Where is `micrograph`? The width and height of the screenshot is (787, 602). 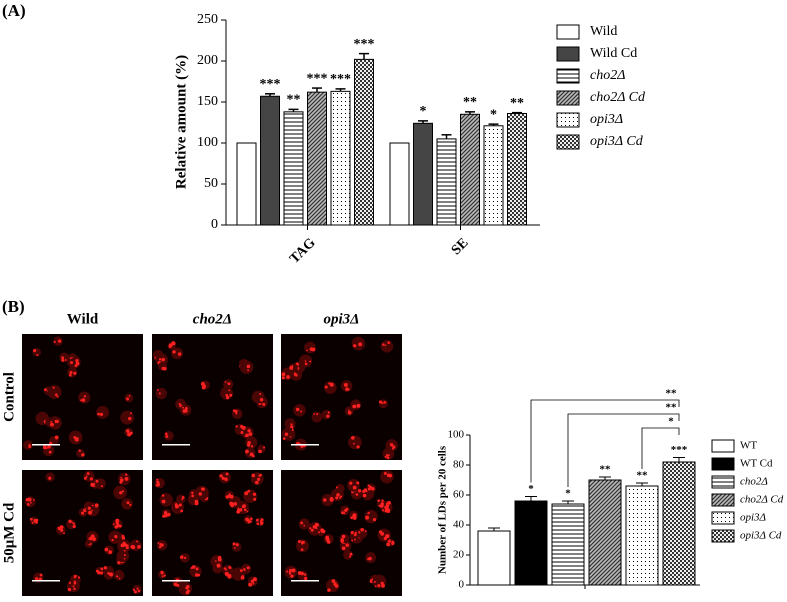 micrograph is located at coordinates (82, 397).